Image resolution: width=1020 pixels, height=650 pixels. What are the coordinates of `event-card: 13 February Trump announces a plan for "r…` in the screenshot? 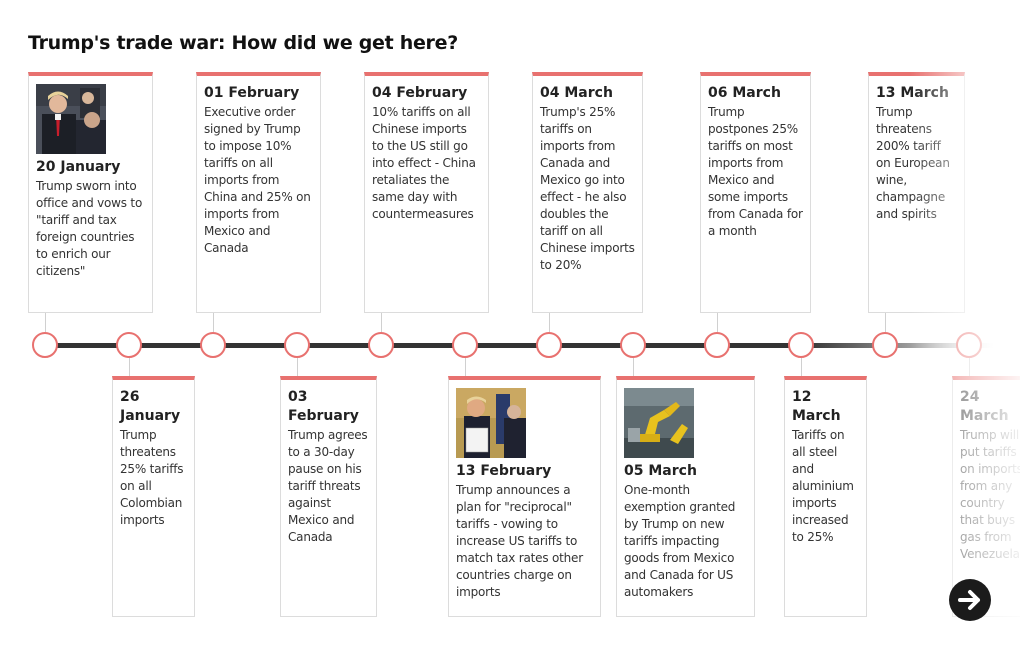 It's located at (524, 496).